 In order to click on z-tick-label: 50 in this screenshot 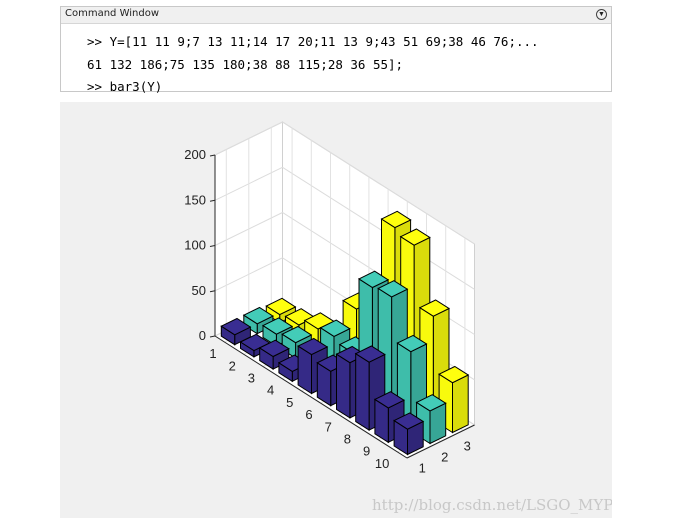, I will do `click(199, 290)`.